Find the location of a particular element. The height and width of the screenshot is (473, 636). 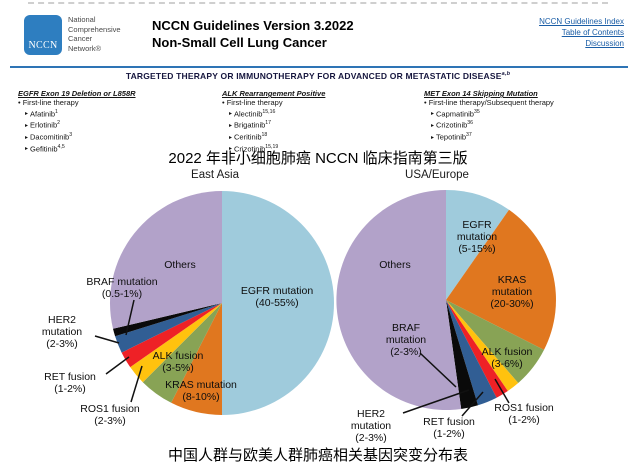

pie-label-east-asia-others: Others is located at coordinates (180, 265).